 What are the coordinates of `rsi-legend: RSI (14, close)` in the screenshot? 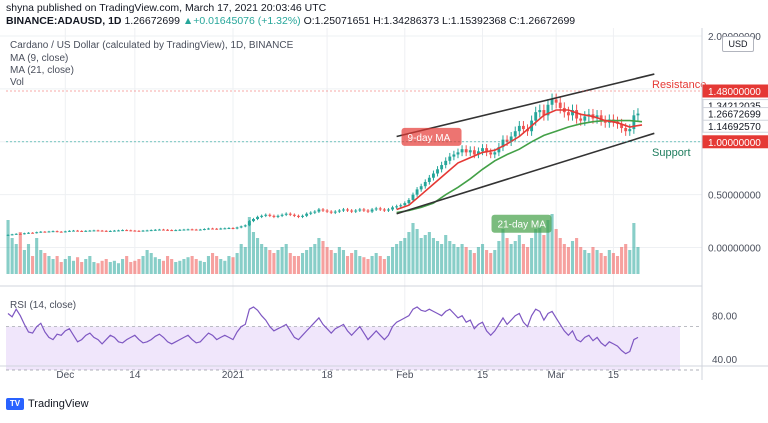 It's located at (43, 305).